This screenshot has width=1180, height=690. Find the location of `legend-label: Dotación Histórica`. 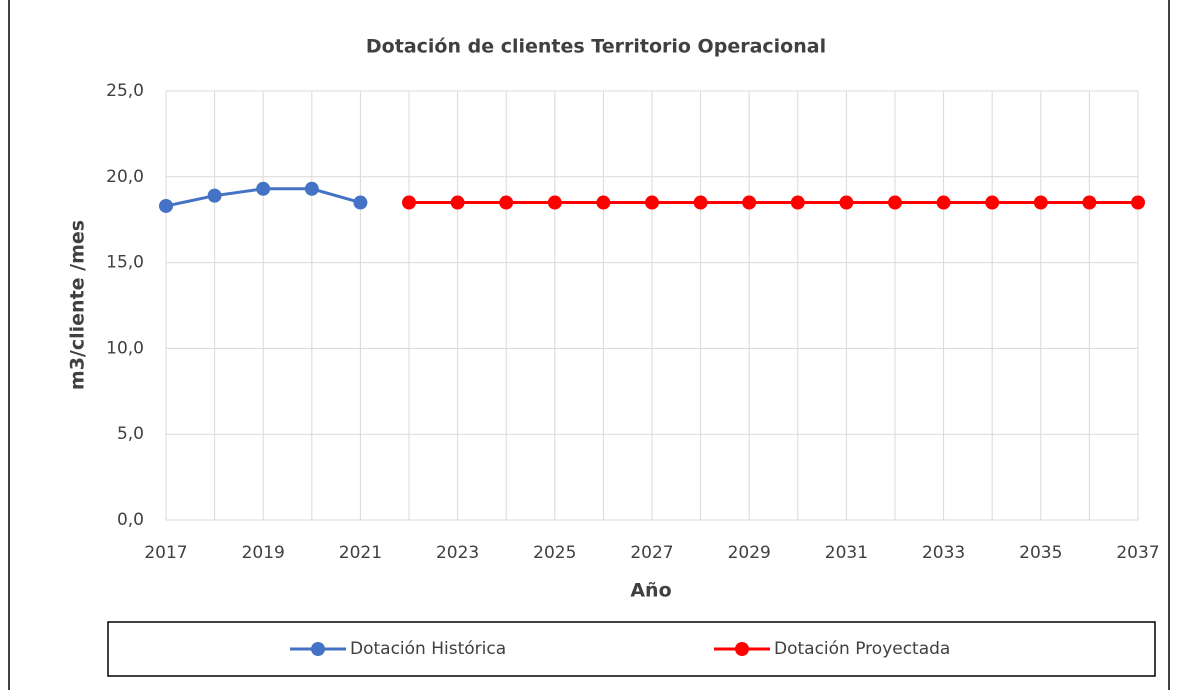

legend-label: Dotación Histórica is located at coordinates (428, 649).